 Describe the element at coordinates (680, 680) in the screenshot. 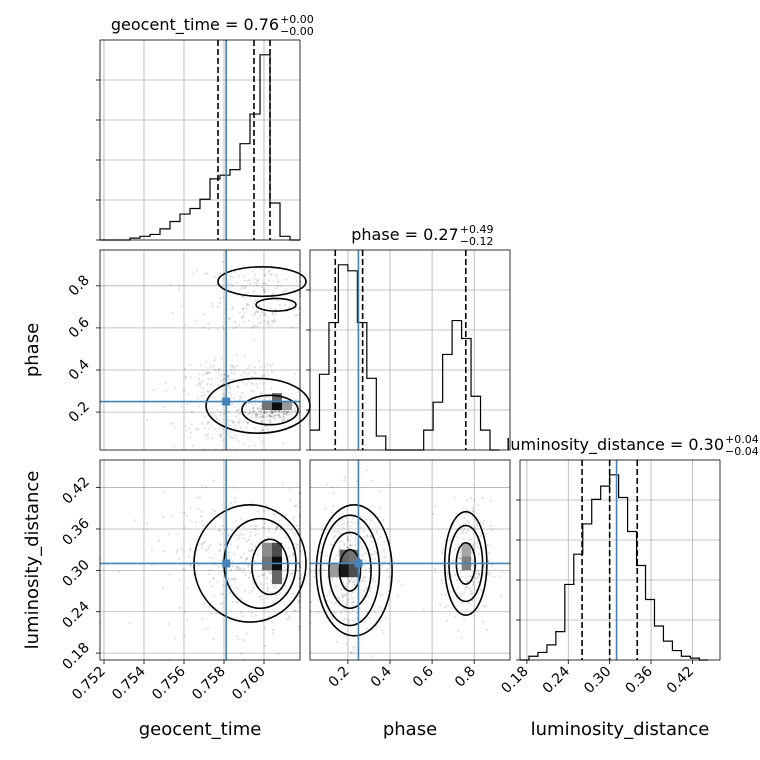

I see `xaxis-luminosity_distance-ticklabel-4: 0.42` at that location.